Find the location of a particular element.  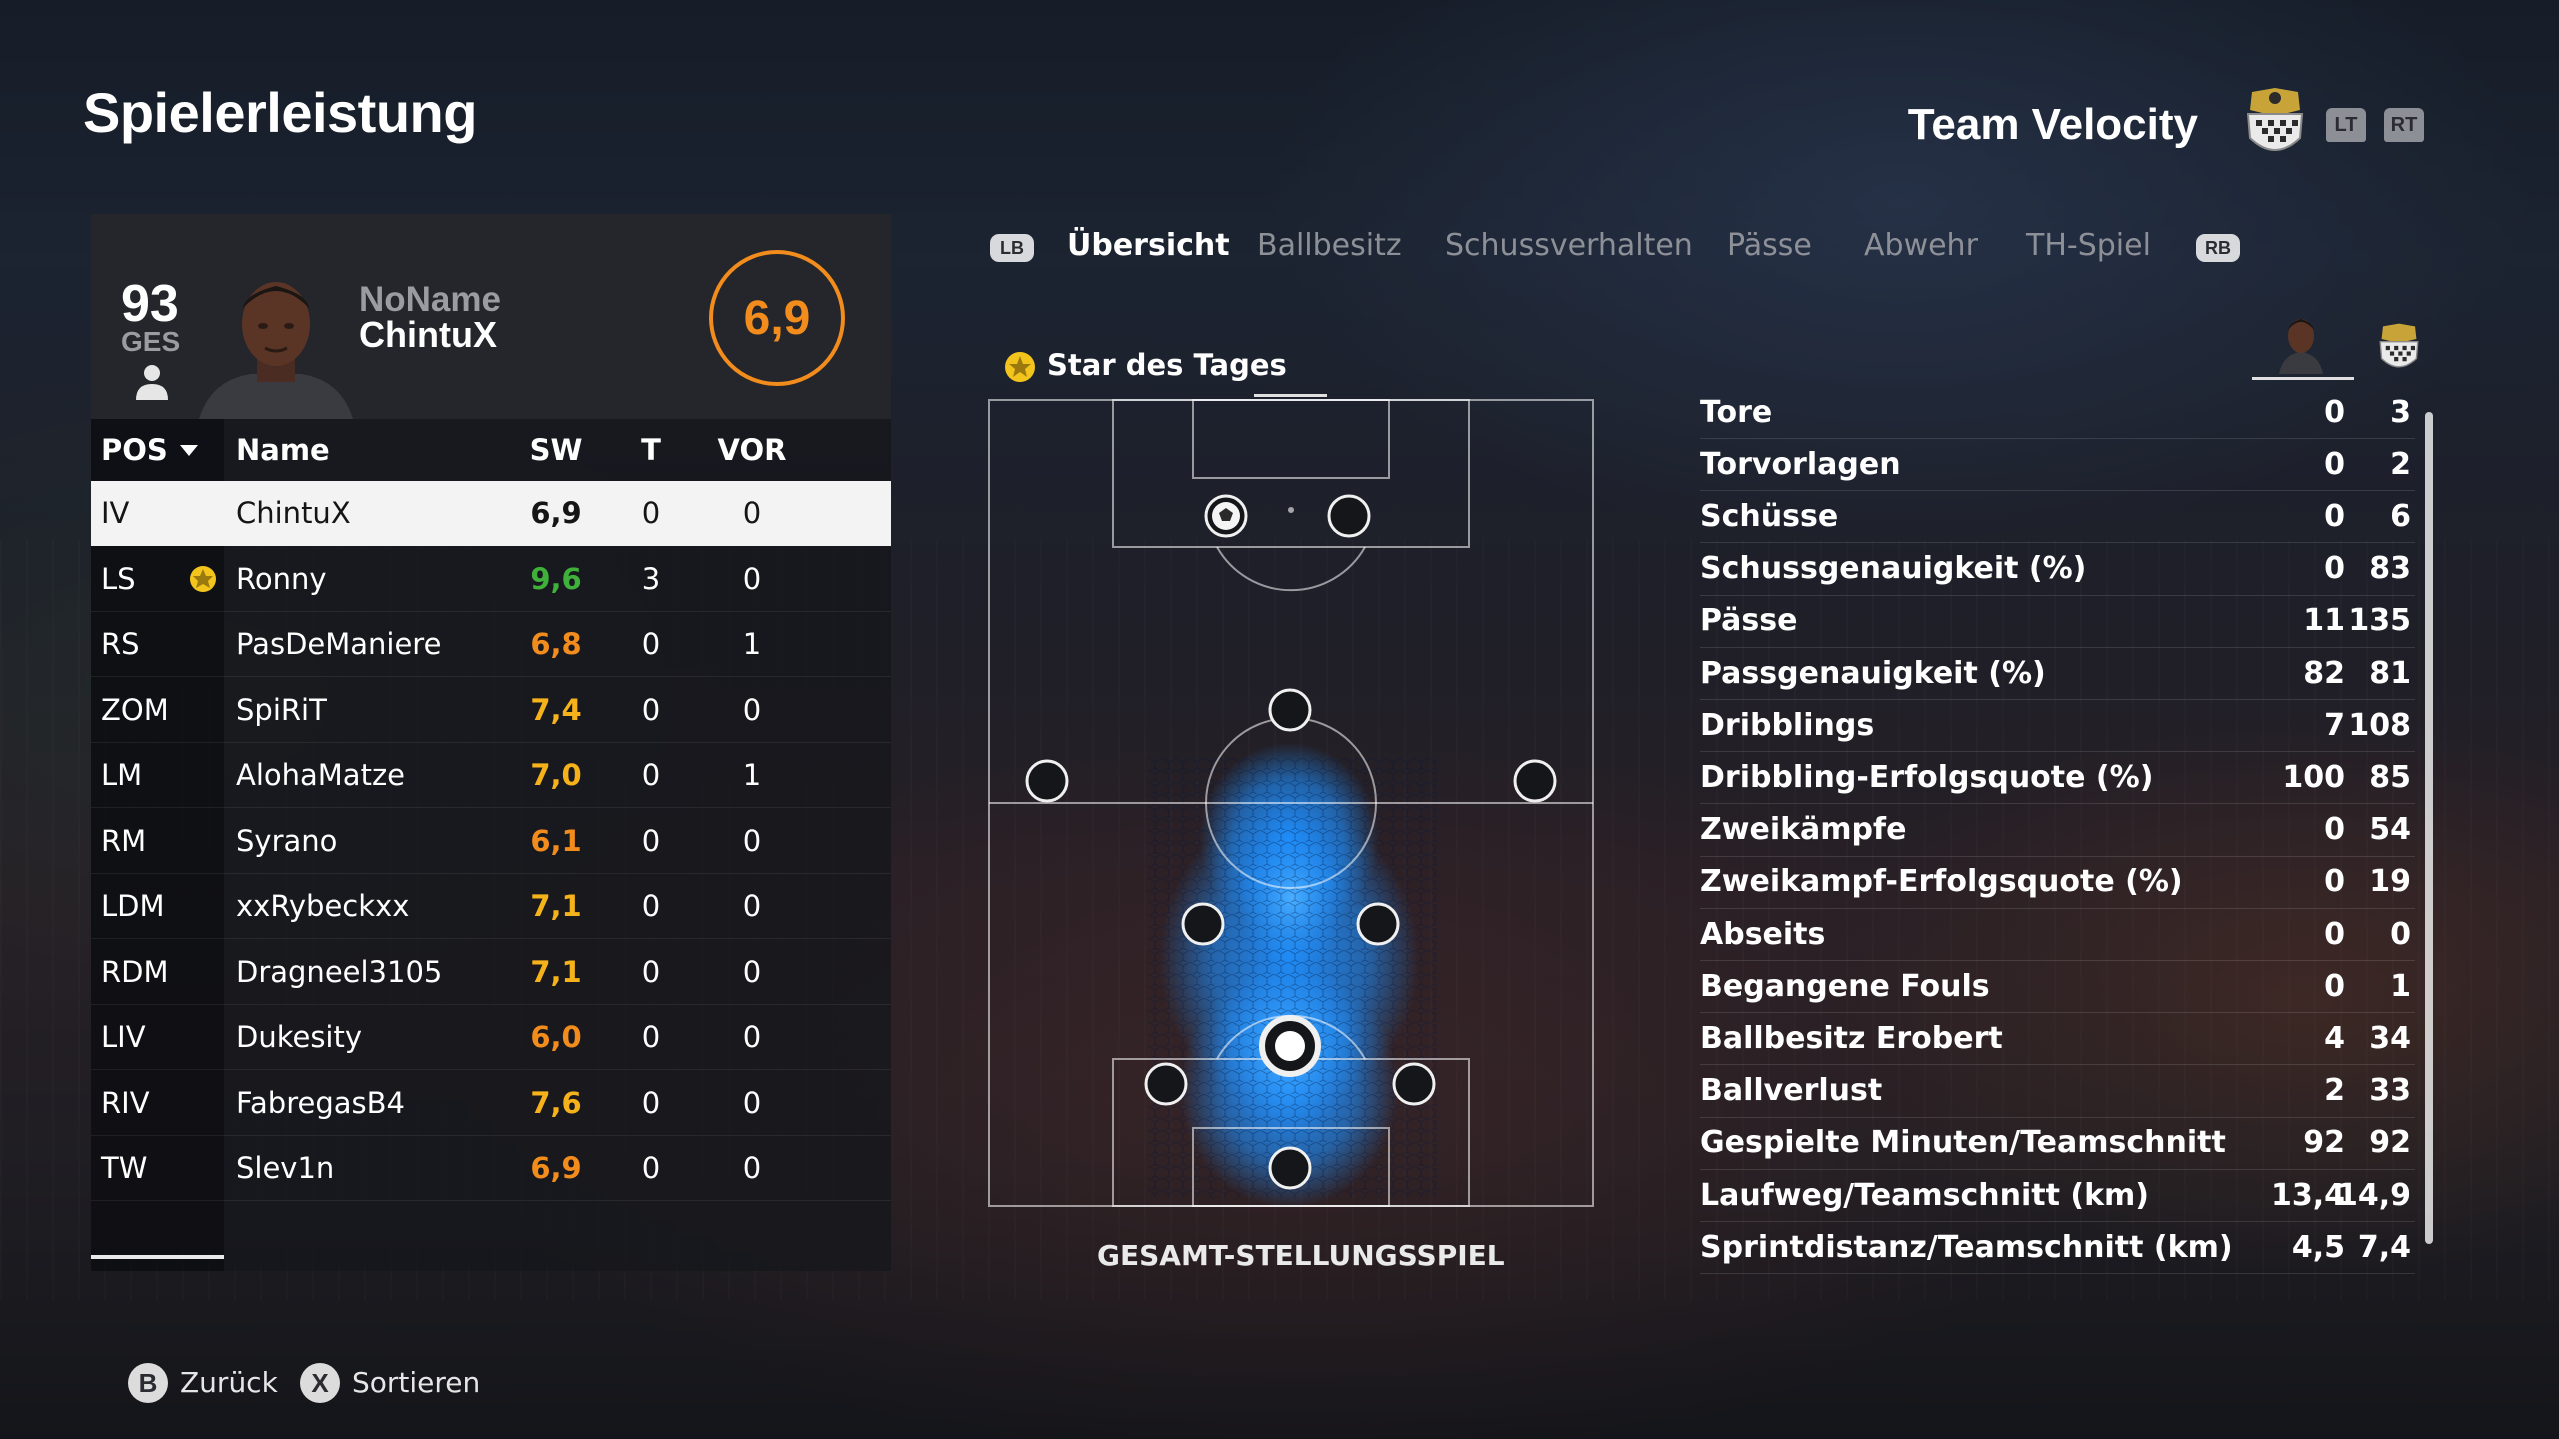

row-player-name: AlohaMatze is located at coordinates (321, 775).